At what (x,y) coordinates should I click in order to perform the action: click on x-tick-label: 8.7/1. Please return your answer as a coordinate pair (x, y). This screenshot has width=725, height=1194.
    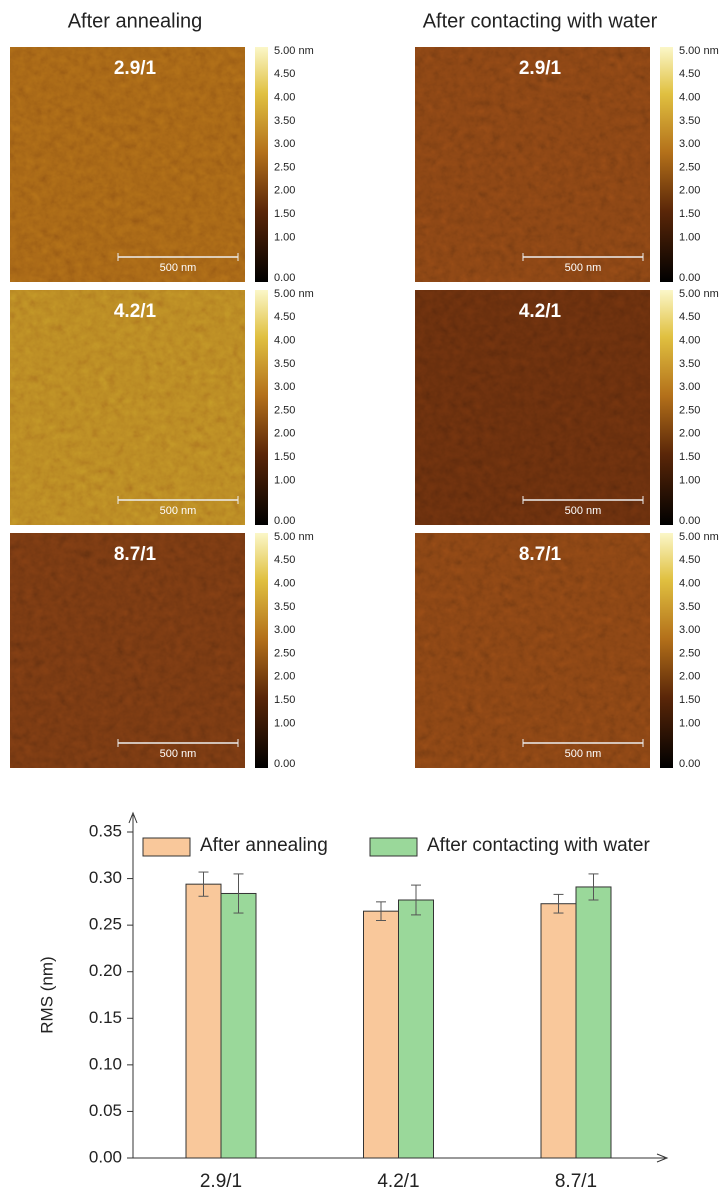
    Looking at the image, I should click on (576, 1181).